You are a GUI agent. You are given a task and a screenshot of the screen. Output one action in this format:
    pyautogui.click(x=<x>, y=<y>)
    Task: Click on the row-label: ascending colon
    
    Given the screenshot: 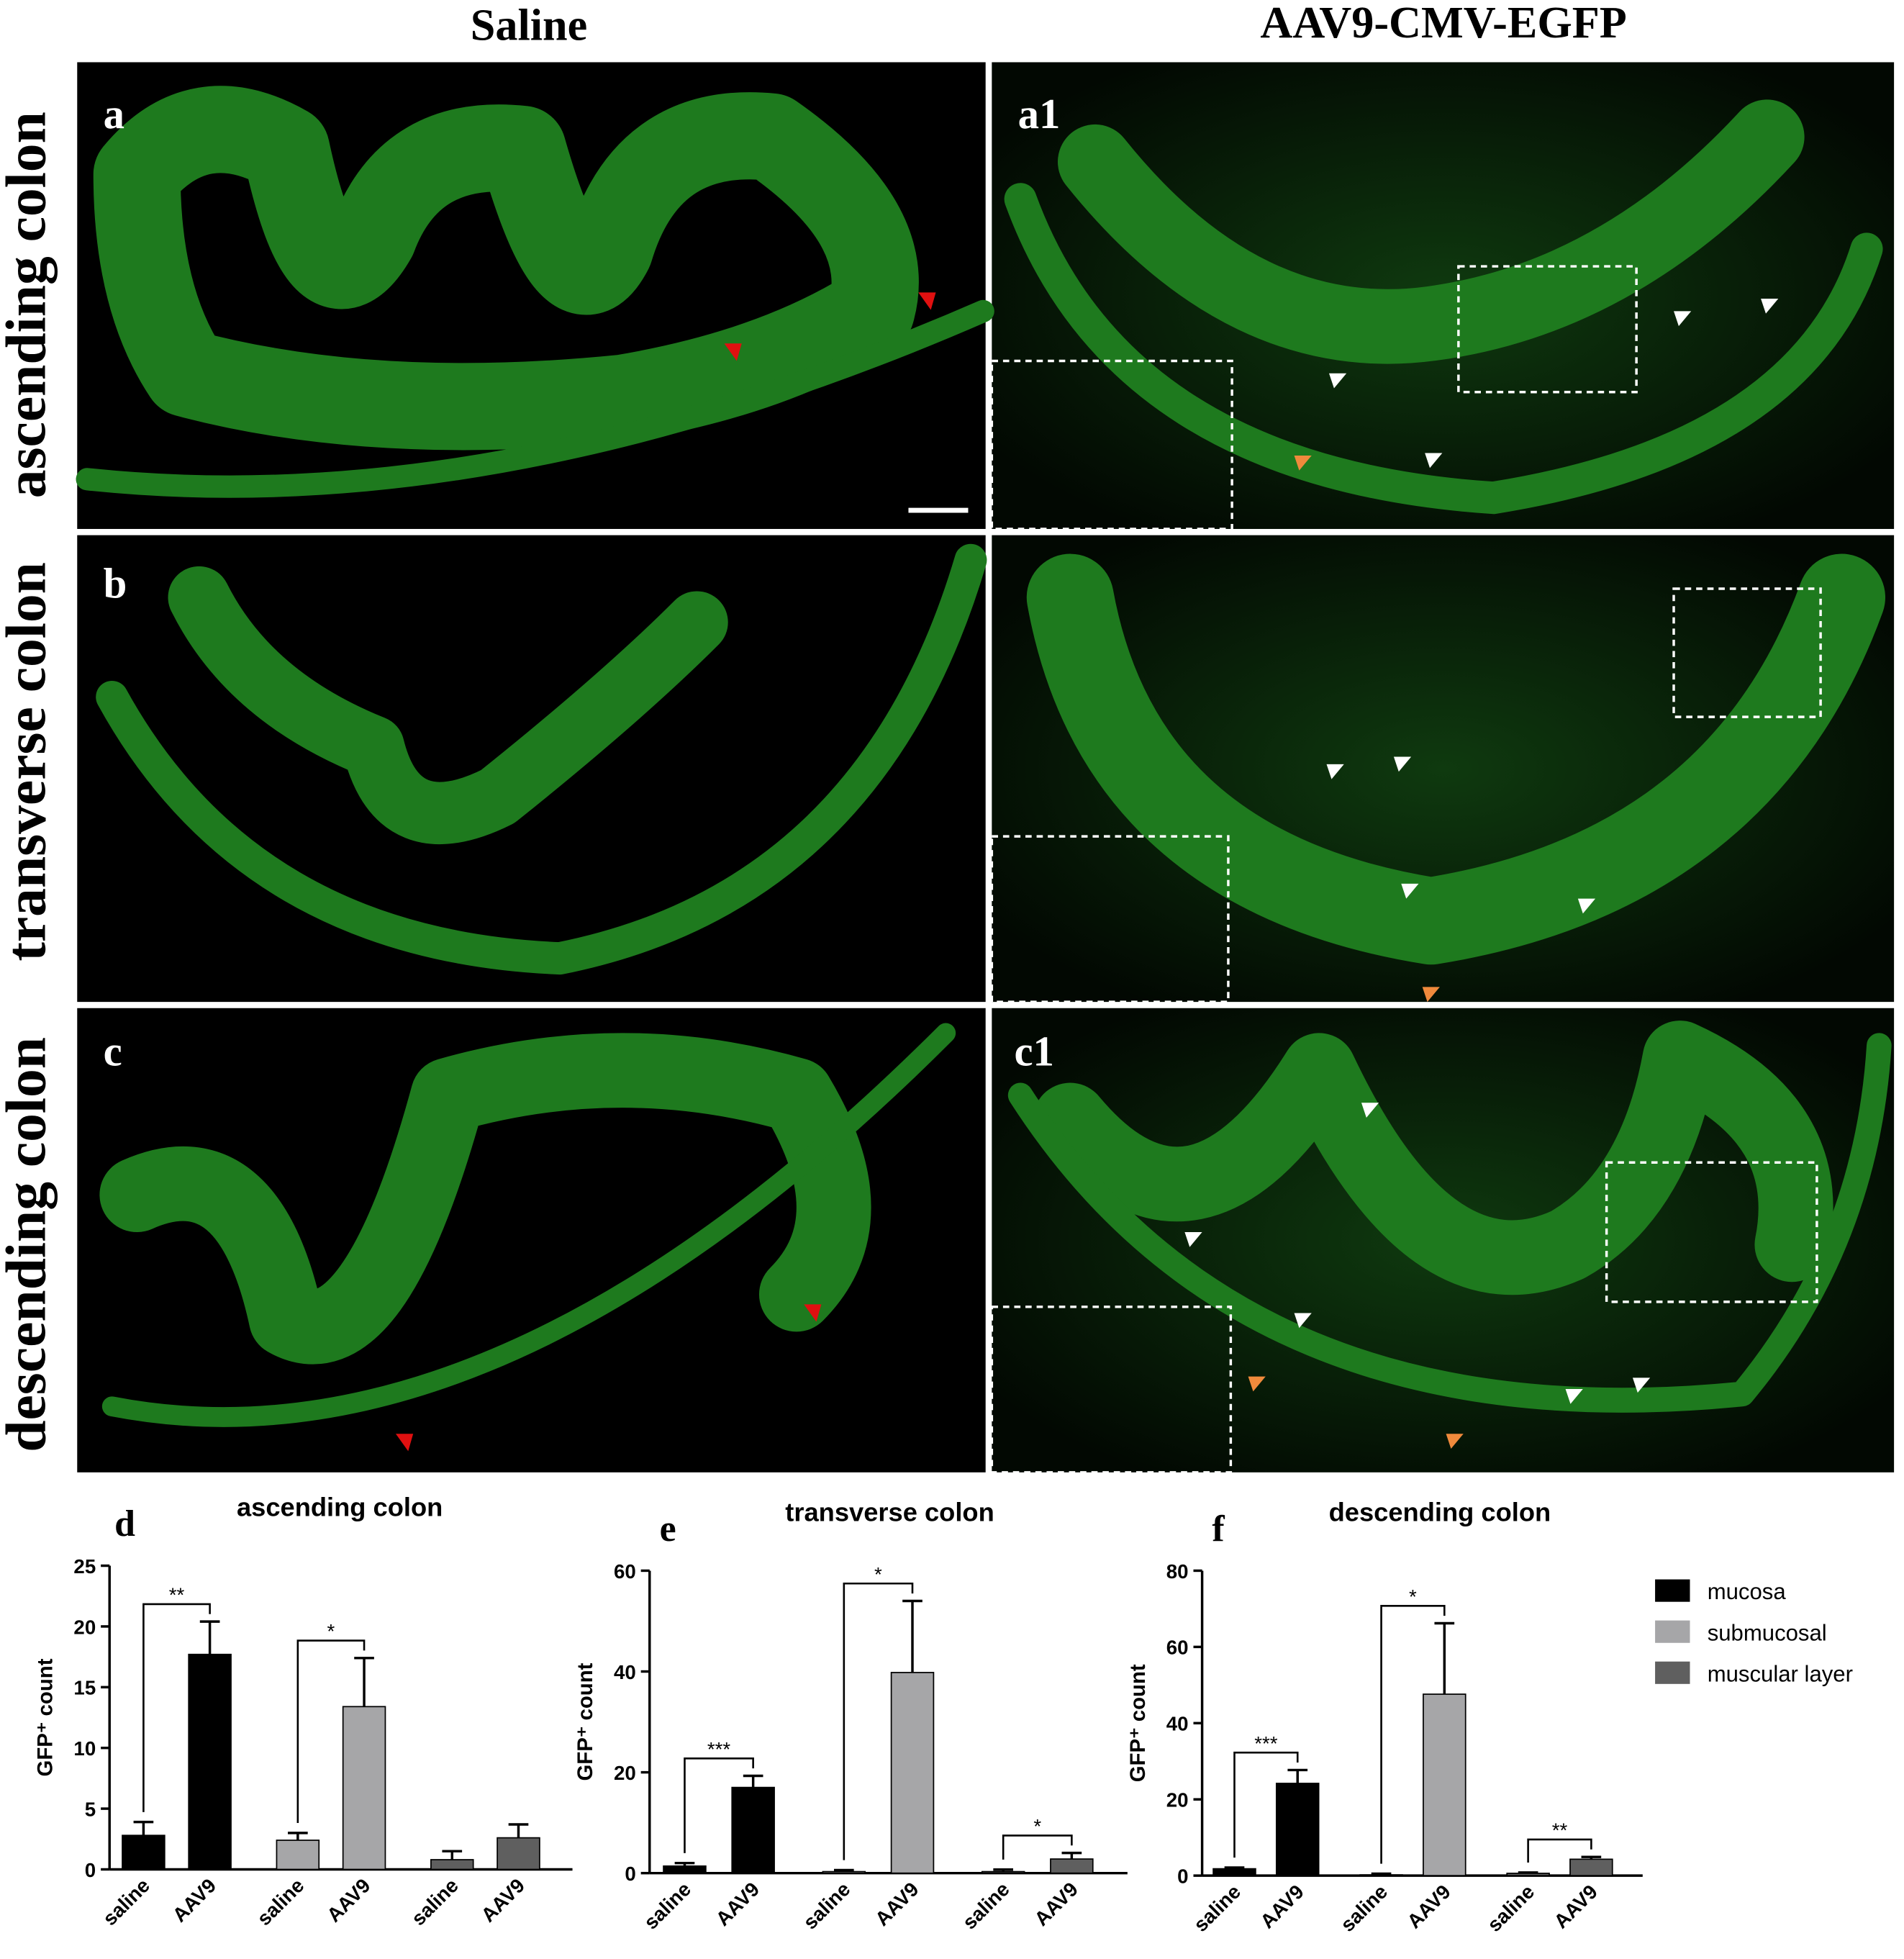 What is the action you would take?
    pyautogui.click(x=29, y=305)
    